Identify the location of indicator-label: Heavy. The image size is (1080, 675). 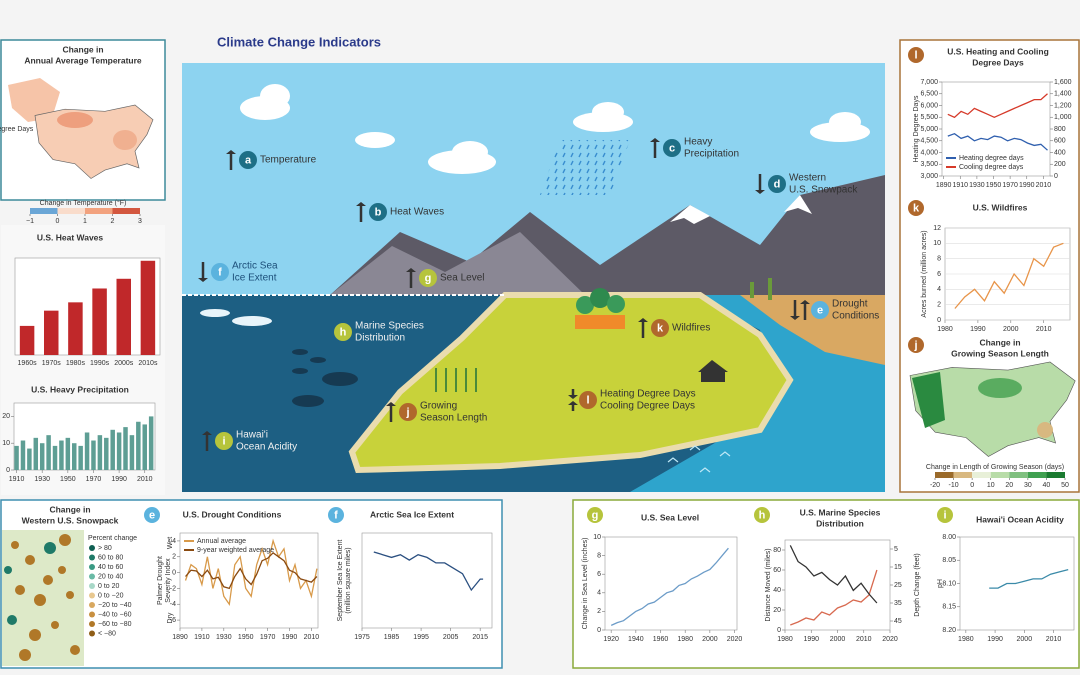
(698, 142).